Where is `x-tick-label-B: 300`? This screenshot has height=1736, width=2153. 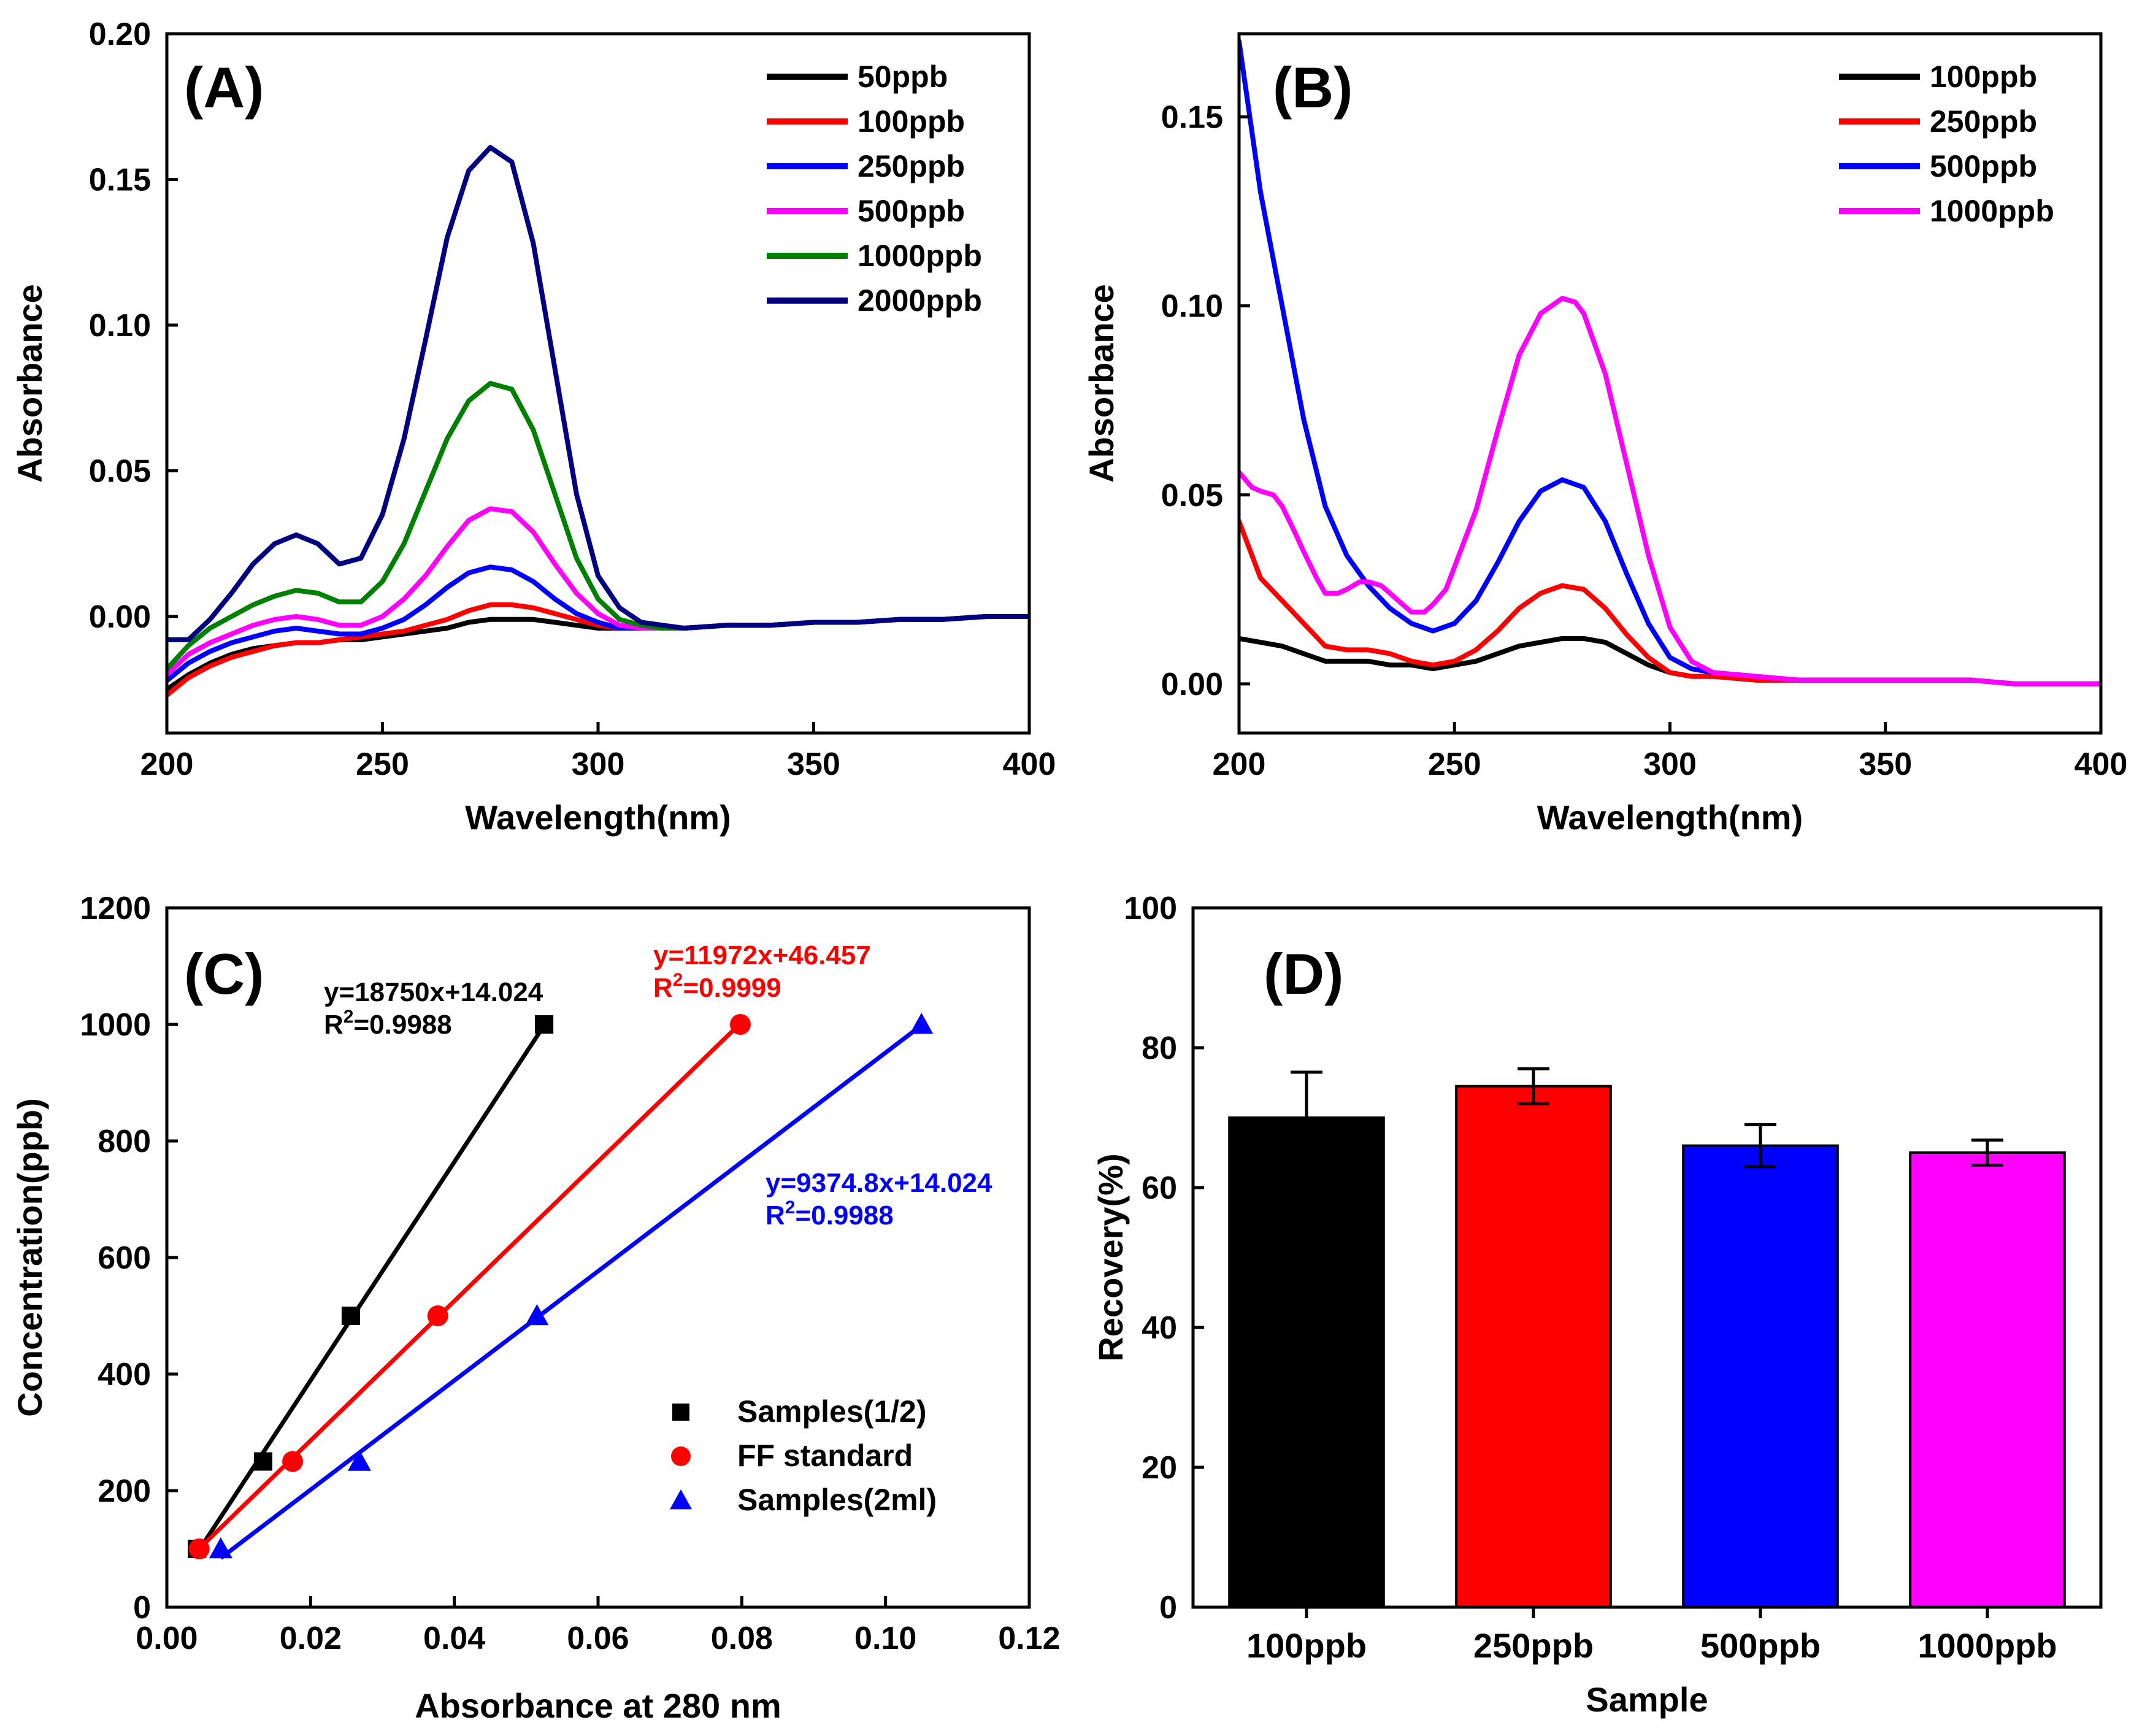 x-tick-label-B: 300 is located at coordinates (1670, 764).